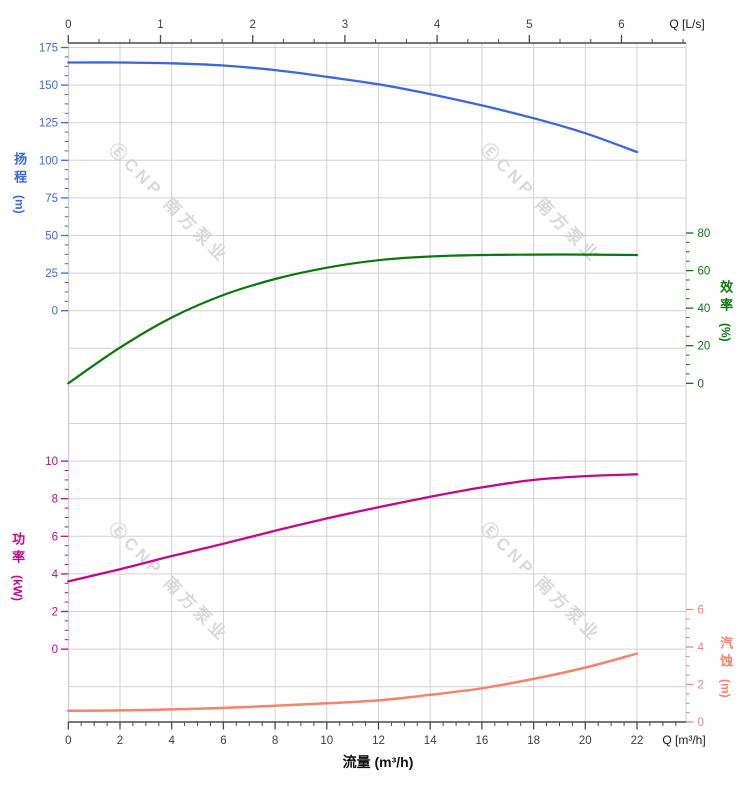 The height and width of the screenshot is (797, 752). I want to click on power-axis-title-text: 功率, so click(18, 550).